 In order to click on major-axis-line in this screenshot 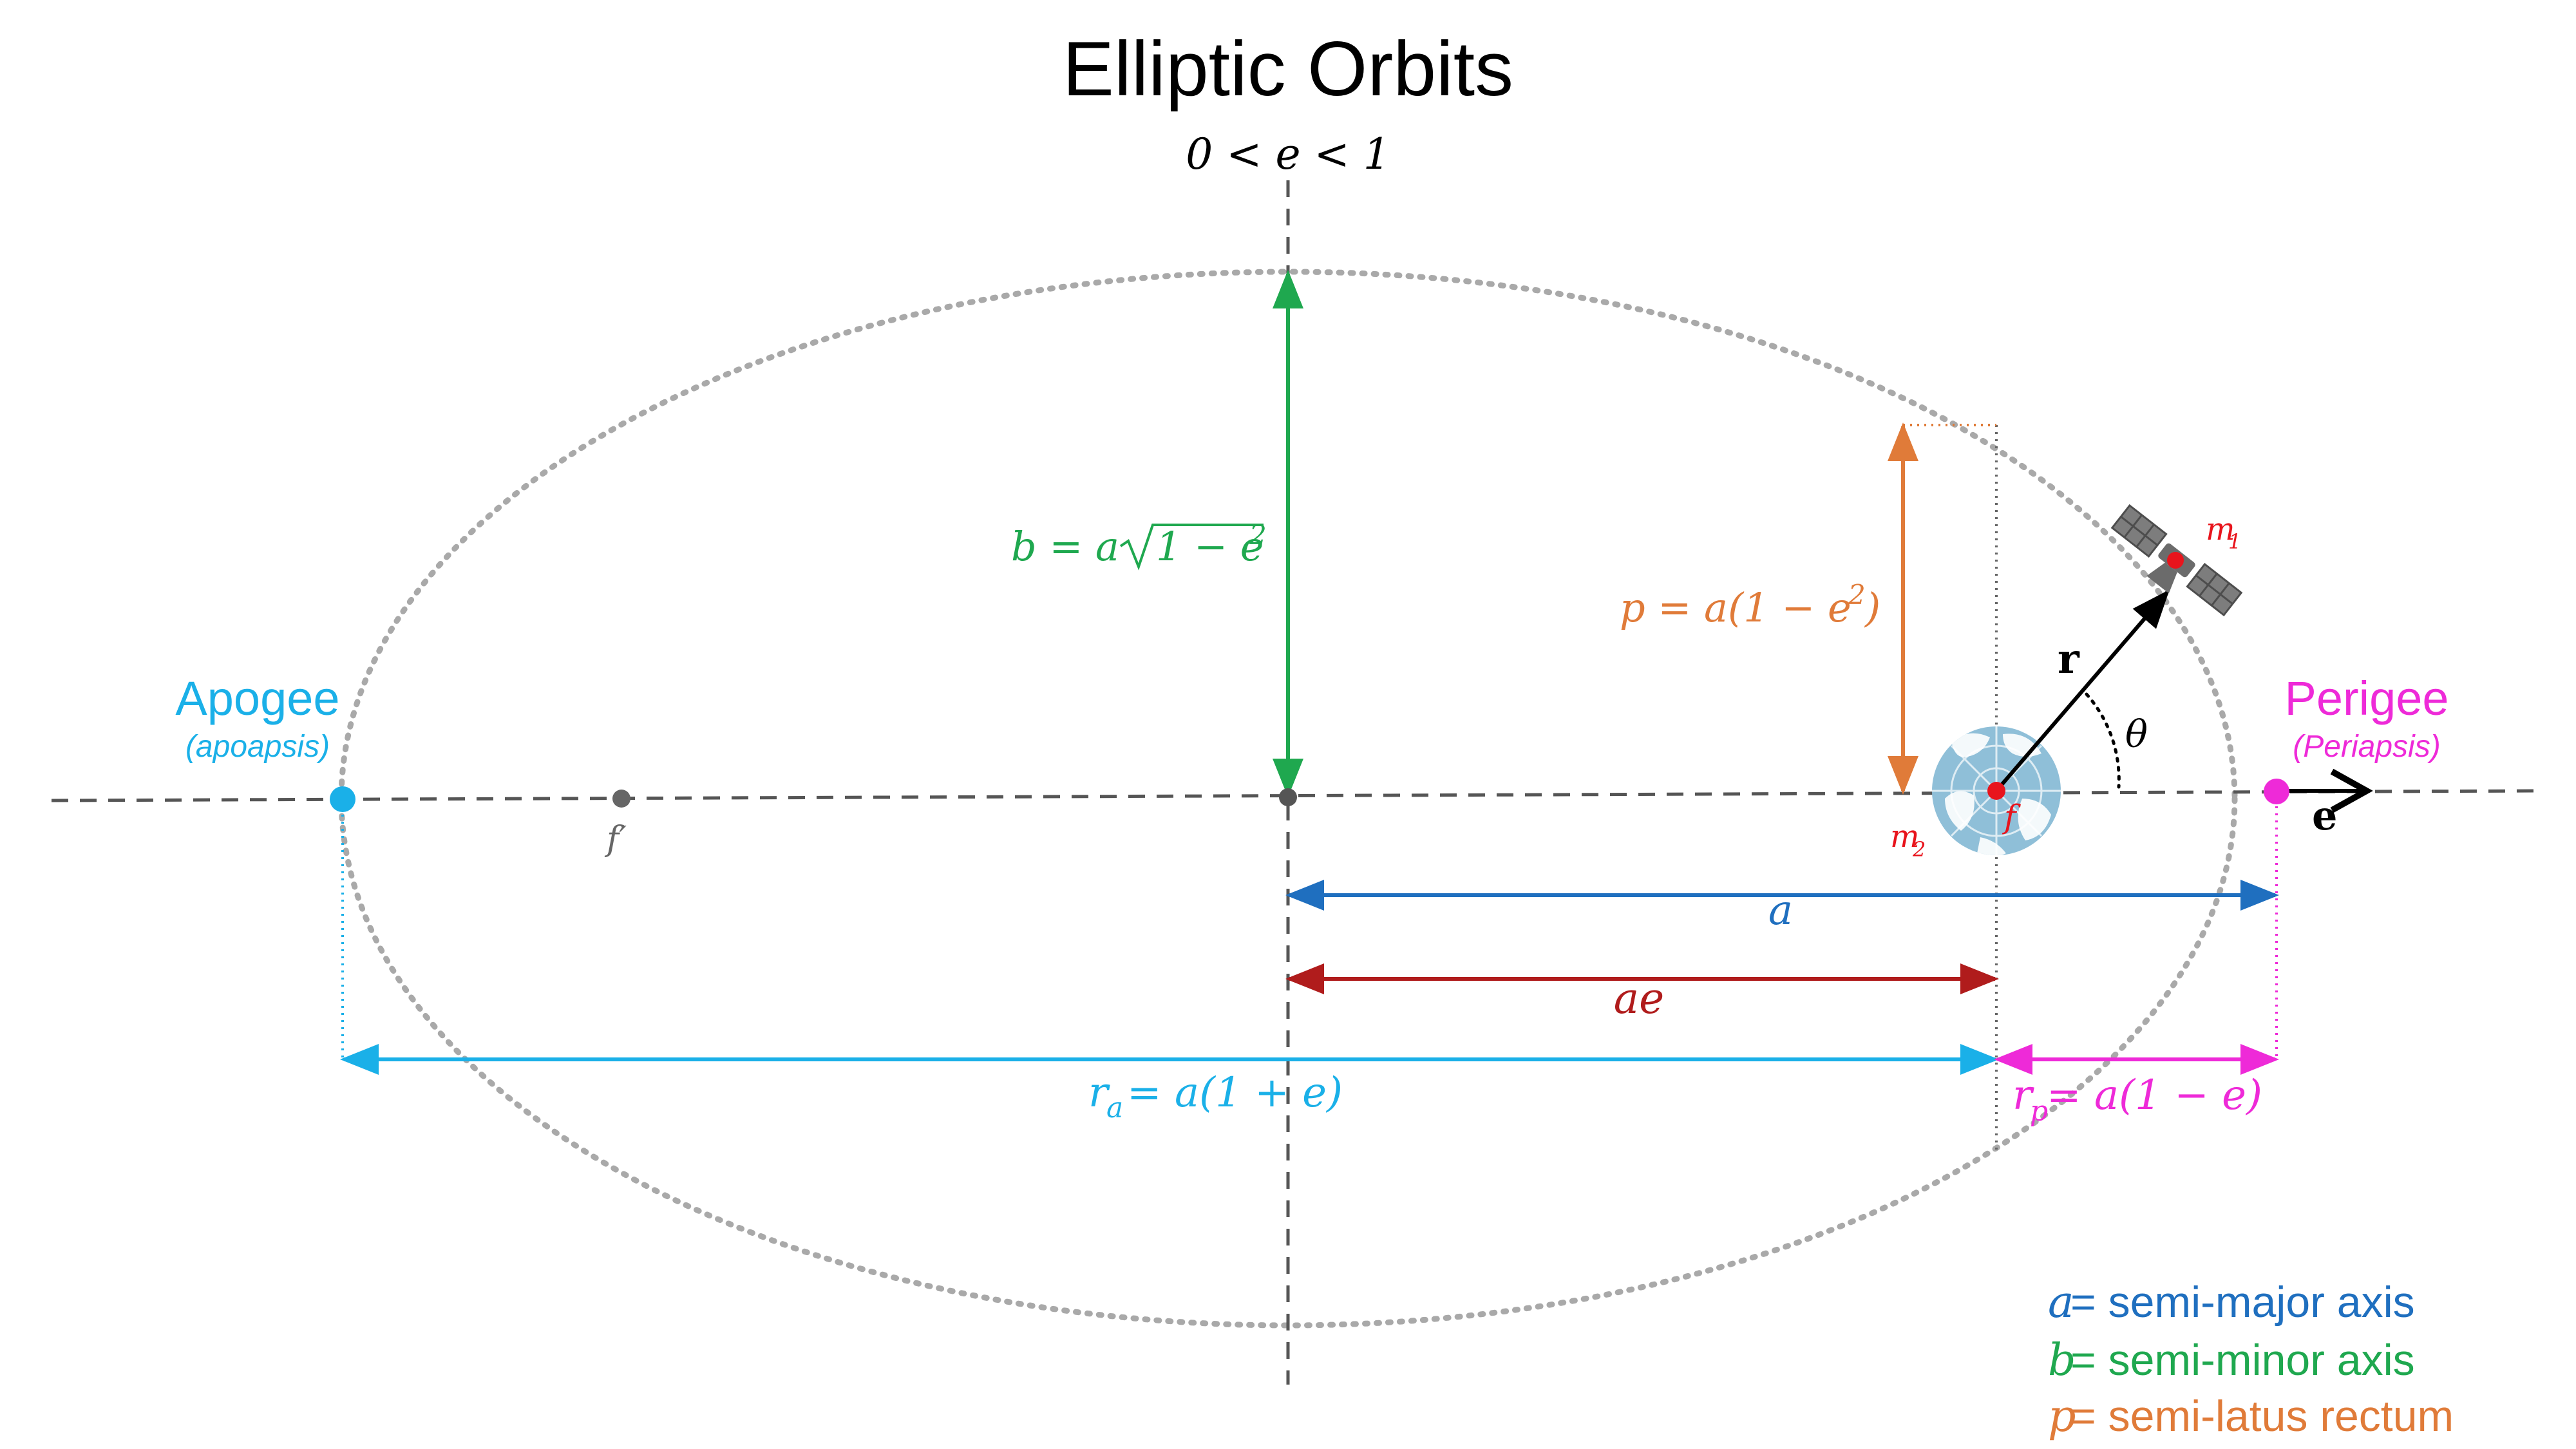, I will do `click(1297, 795)`.